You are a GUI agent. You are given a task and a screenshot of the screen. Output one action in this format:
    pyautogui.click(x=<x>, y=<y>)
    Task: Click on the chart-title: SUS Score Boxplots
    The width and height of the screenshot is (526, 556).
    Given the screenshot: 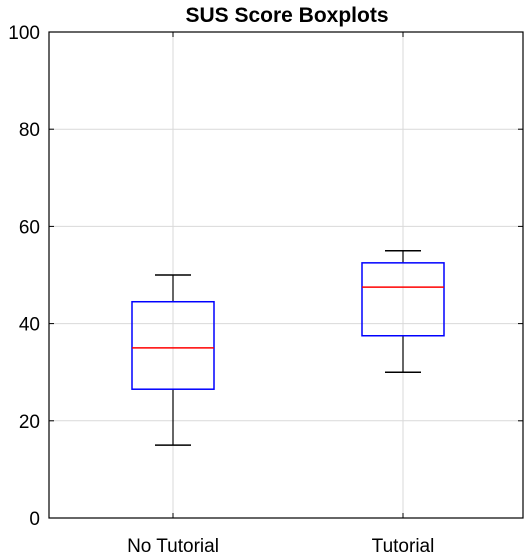 What is the action you would take?
    pyautogui.click(x=286, y=15)
    